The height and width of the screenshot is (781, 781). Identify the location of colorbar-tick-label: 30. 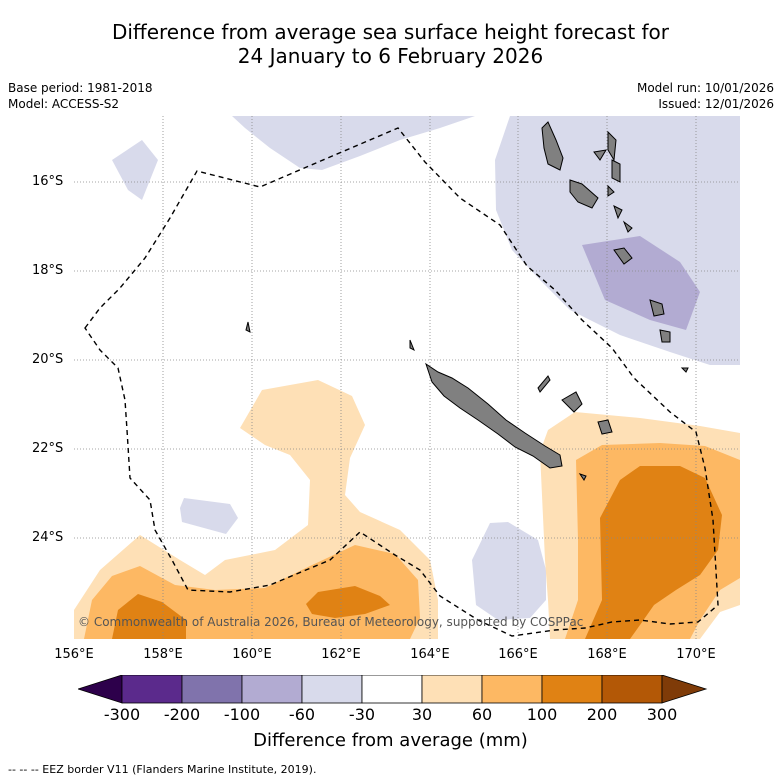
(422, 714).